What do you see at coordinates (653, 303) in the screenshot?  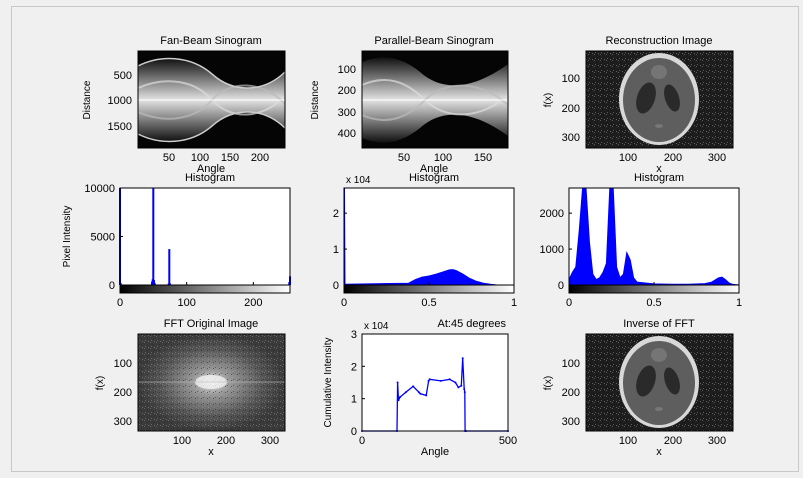 I see `x-tick-label: 0.5` at bounding box center [653, 303].